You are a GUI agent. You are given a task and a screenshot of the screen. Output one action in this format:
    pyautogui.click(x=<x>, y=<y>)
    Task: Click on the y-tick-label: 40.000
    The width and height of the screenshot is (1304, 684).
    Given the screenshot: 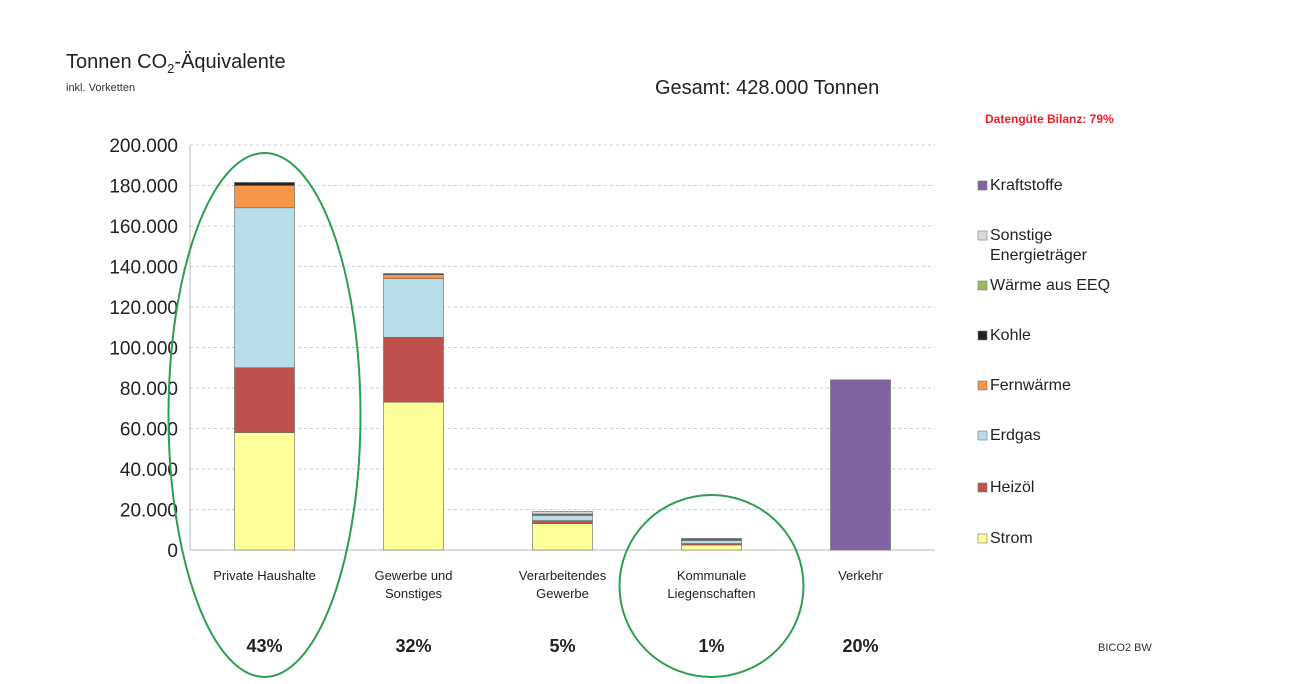 What is the action you would take?
    pyautogui.click(x=149, y=470)
    